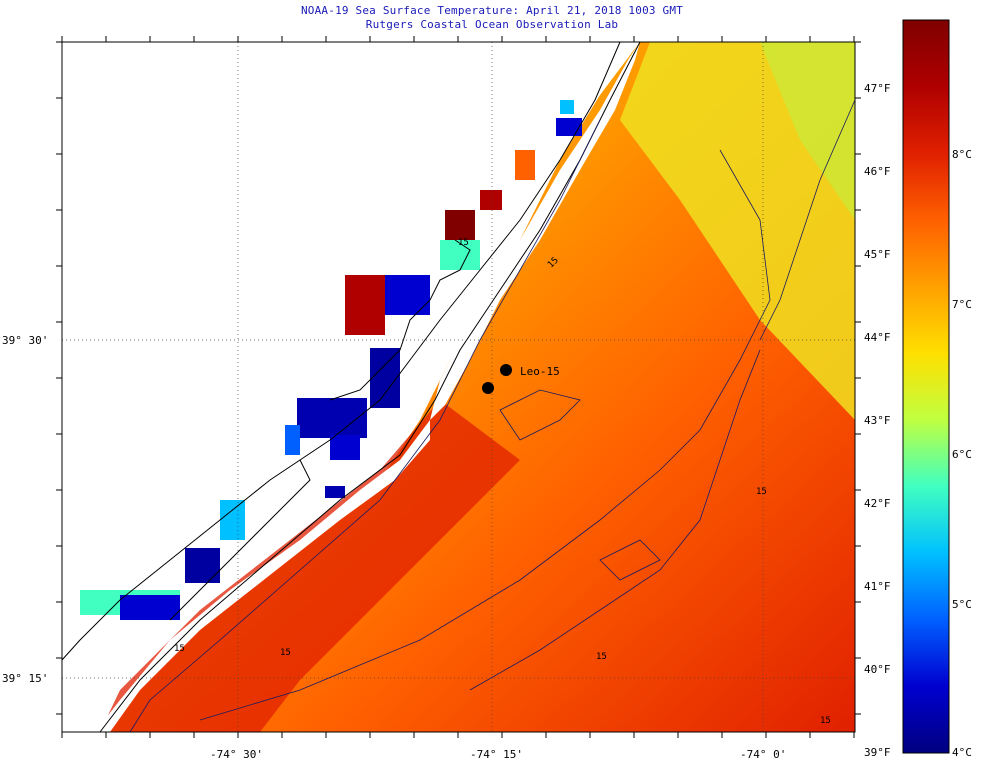  Describe the element at coordinates (962, 752) in the screenshot. I see `celsius-label: 4°C` at that location.